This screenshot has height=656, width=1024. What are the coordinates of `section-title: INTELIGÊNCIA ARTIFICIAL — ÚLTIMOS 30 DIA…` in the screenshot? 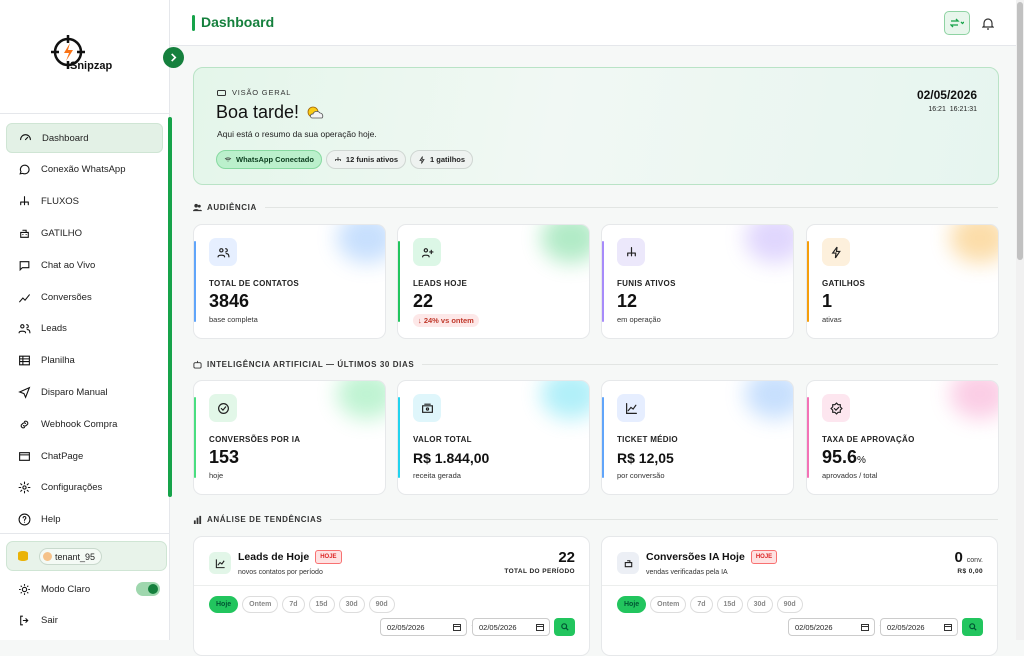 It's located at (595, 364).